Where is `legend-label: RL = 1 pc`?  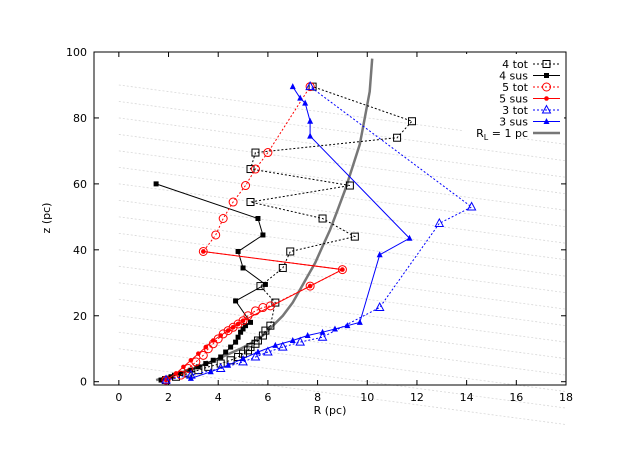
legend-label: RL = 1 pc is located at coordinates (502, 134).